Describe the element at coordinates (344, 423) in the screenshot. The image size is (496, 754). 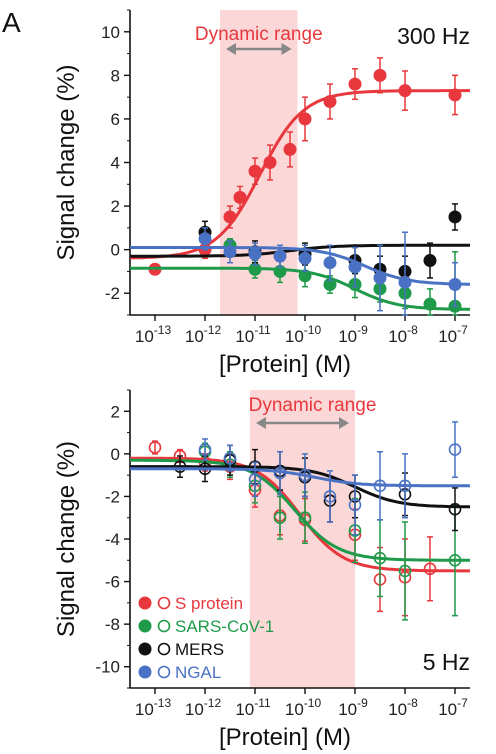
I see `dynamic-range-arrow-right-head` at that location.